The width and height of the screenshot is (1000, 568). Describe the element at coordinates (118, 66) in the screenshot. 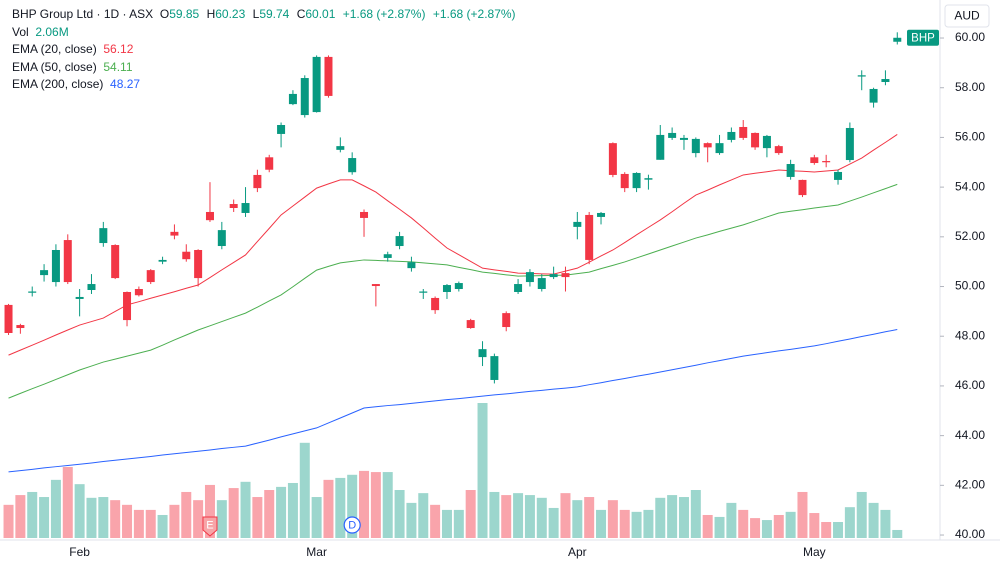

I see `legend-value: 54.11` at that location.